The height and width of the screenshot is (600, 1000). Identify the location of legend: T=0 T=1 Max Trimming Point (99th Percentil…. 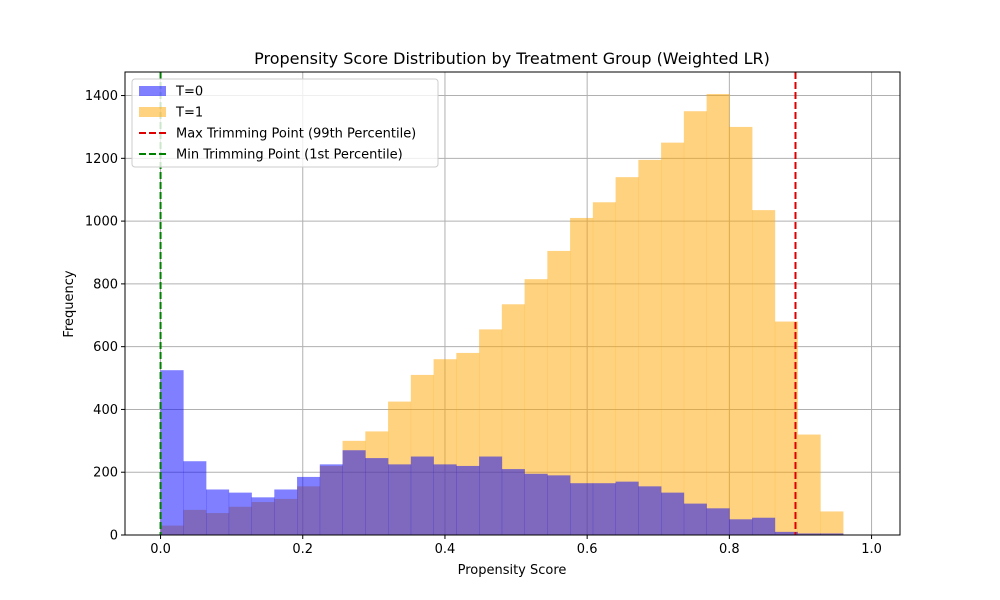
(285, 123).